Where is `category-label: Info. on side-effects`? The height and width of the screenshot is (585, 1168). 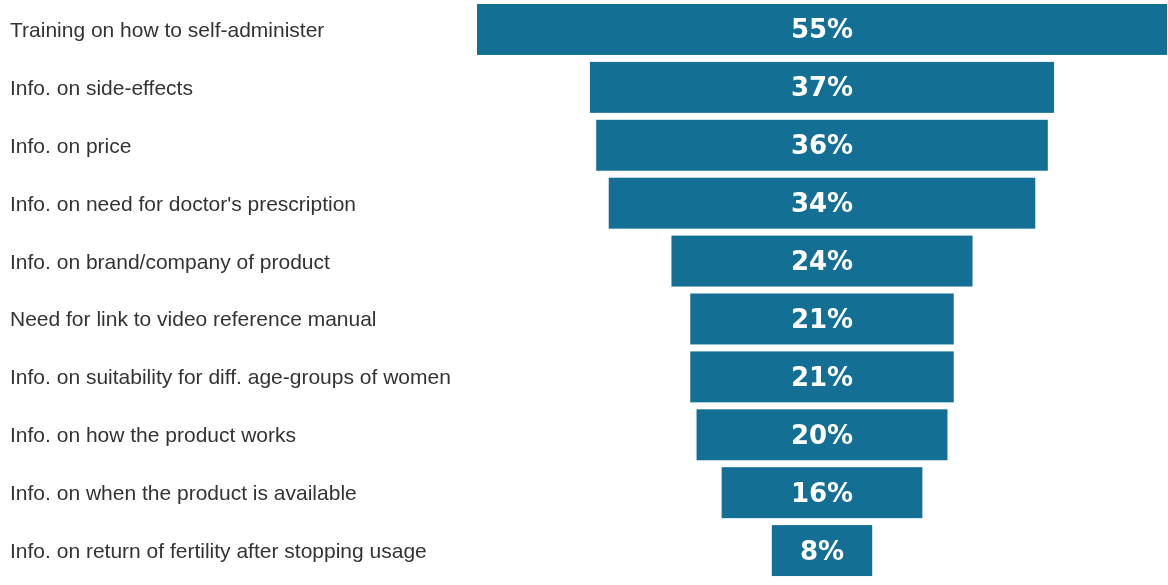
category-label: Info. on side-effects is located at coordinates (101, 87).